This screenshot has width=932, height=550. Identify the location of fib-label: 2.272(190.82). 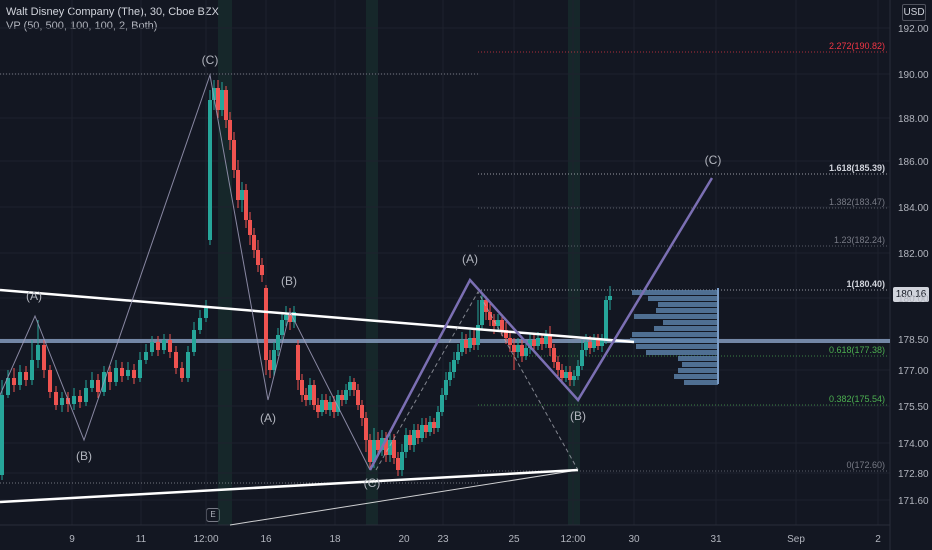
(857, 46).